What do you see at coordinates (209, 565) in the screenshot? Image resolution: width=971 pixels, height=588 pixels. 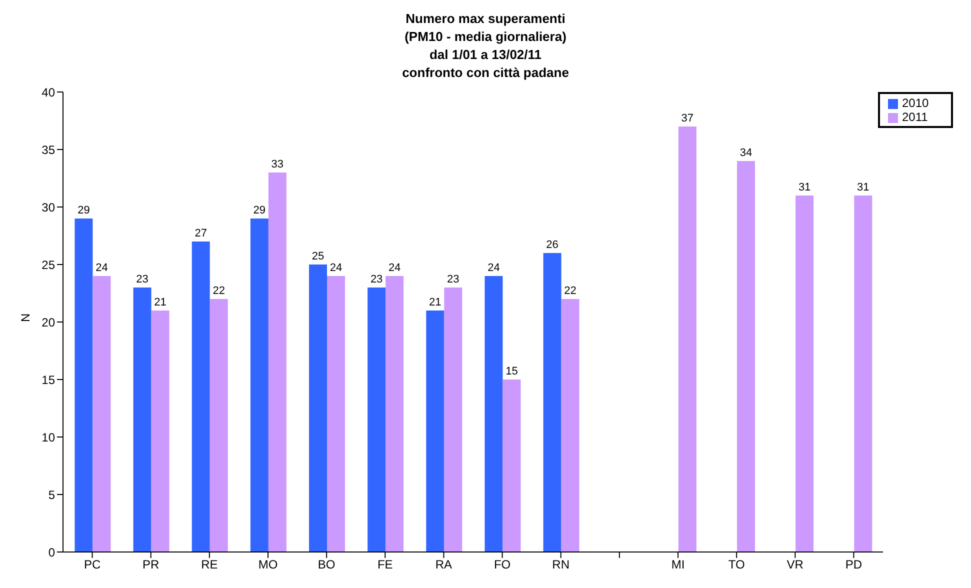 I see `x-tick-label: RE` at bounding box center [209, 565].